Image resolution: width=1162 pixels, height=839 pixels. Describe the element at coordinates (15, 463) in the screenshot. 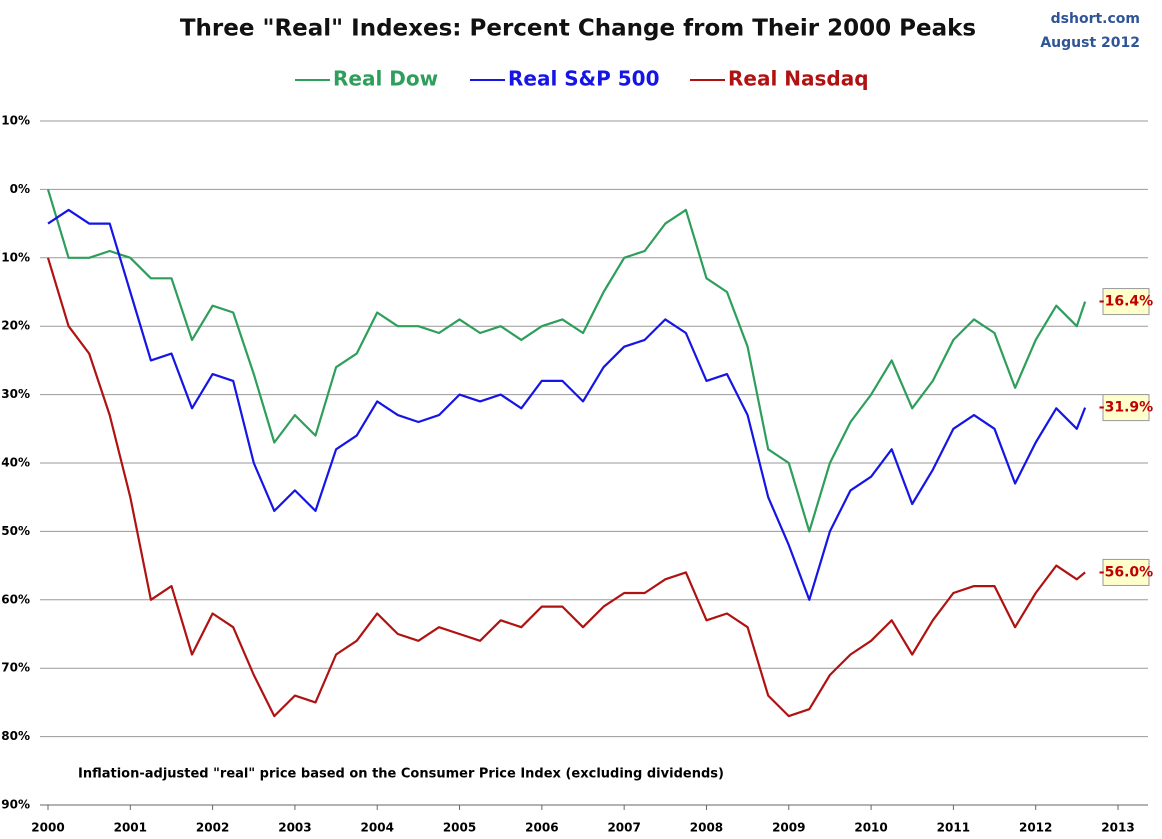

I see `y-tick-label: 40%` at that location.